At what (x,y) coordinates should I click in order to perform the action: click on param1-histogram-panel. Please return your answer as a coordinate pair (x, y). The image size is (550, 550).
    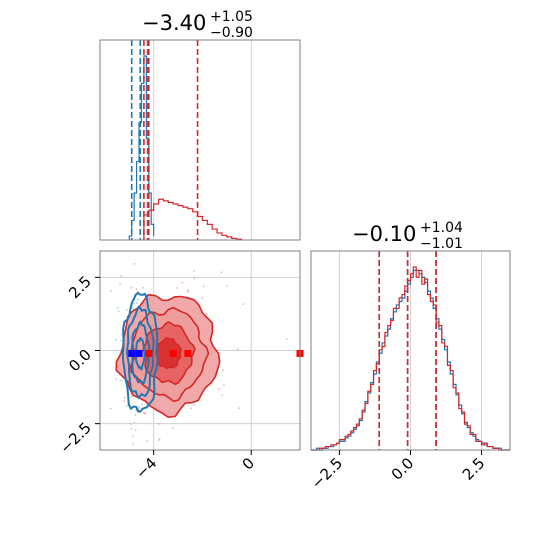
    Looking at the image, I should click on (200, 140).